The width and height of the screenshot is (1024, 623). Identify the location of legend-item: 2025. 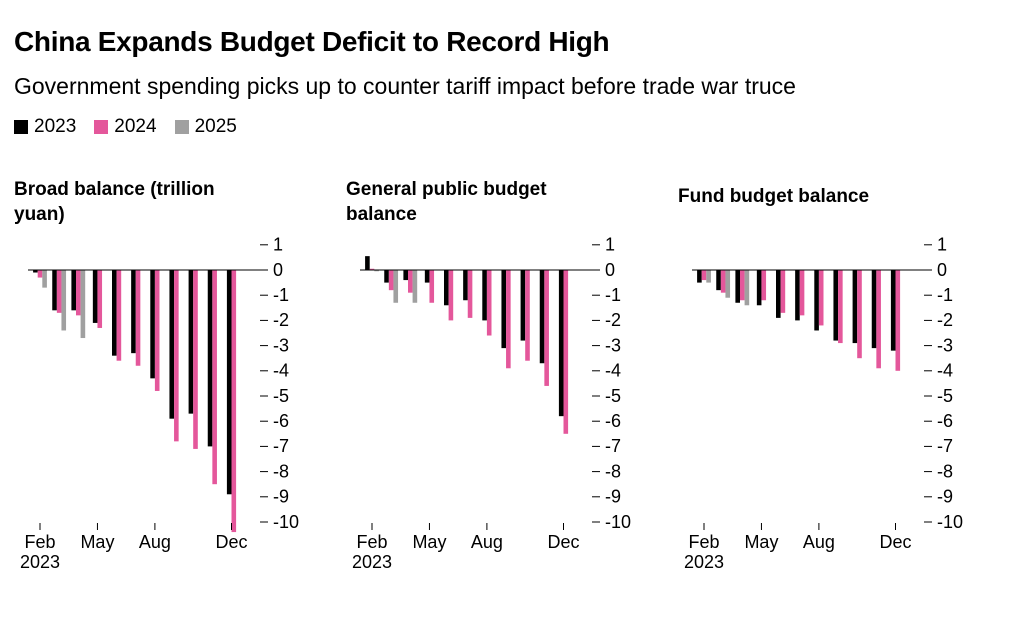
(205, 127).